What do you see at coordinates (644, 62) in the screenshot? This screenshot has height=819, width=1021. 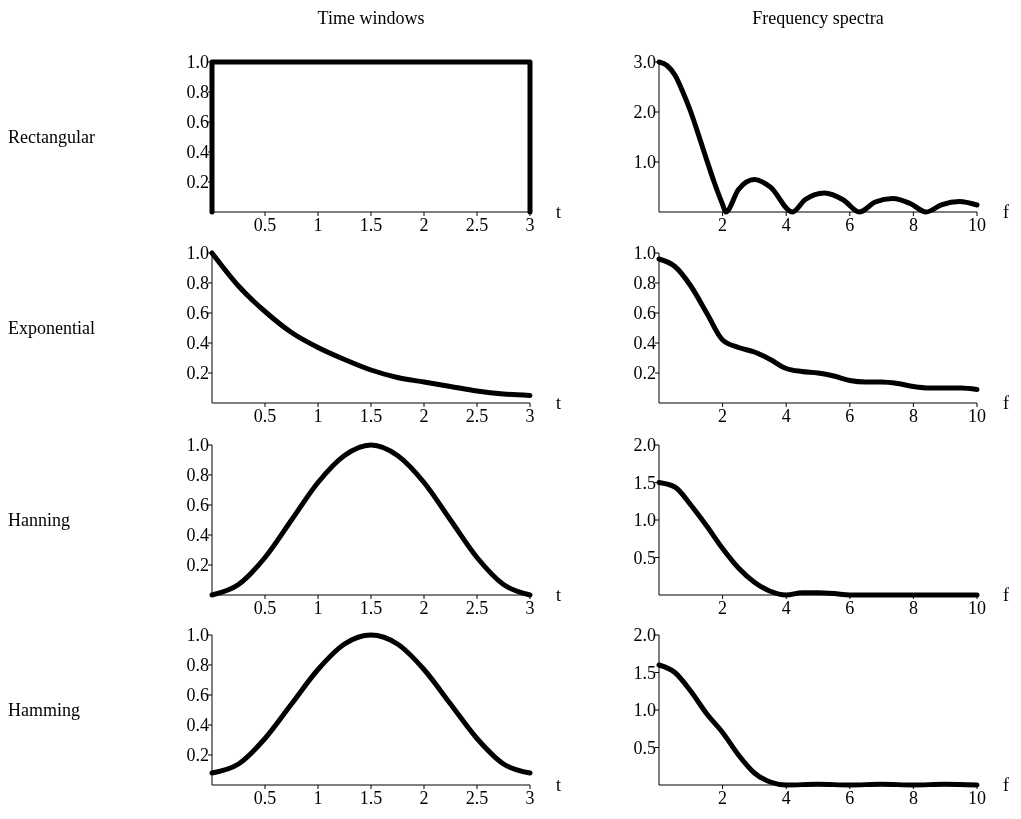 I see `y-tick-label: 3.0` at bounding box center [644, 62].